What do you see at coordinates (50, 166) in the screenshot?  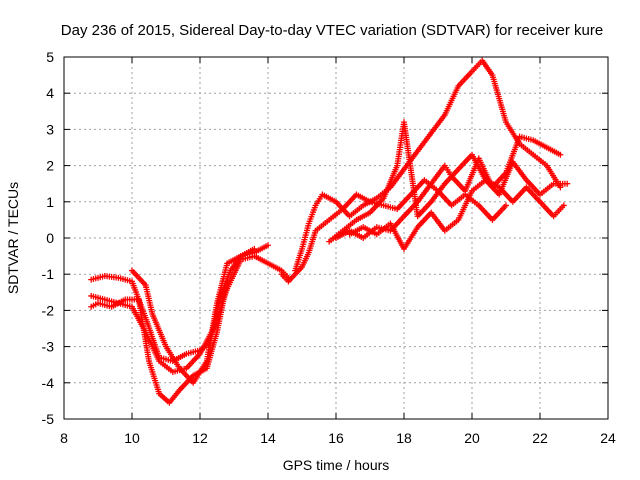 I see `y-tick-label: 2` at bounding box center [50, 166].